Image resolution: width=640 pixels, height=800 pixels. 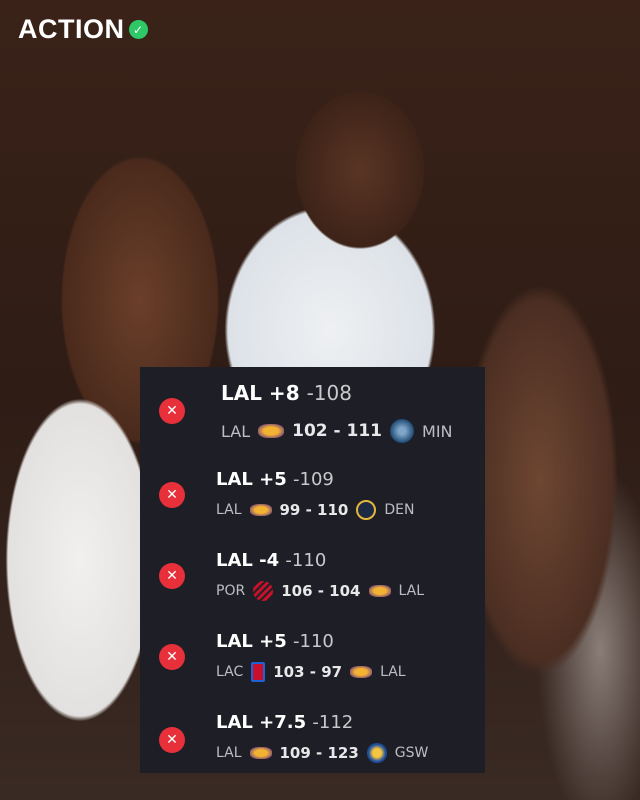 I want to click on bet-line: LAL -4 -110, so click(x=271, y=560).